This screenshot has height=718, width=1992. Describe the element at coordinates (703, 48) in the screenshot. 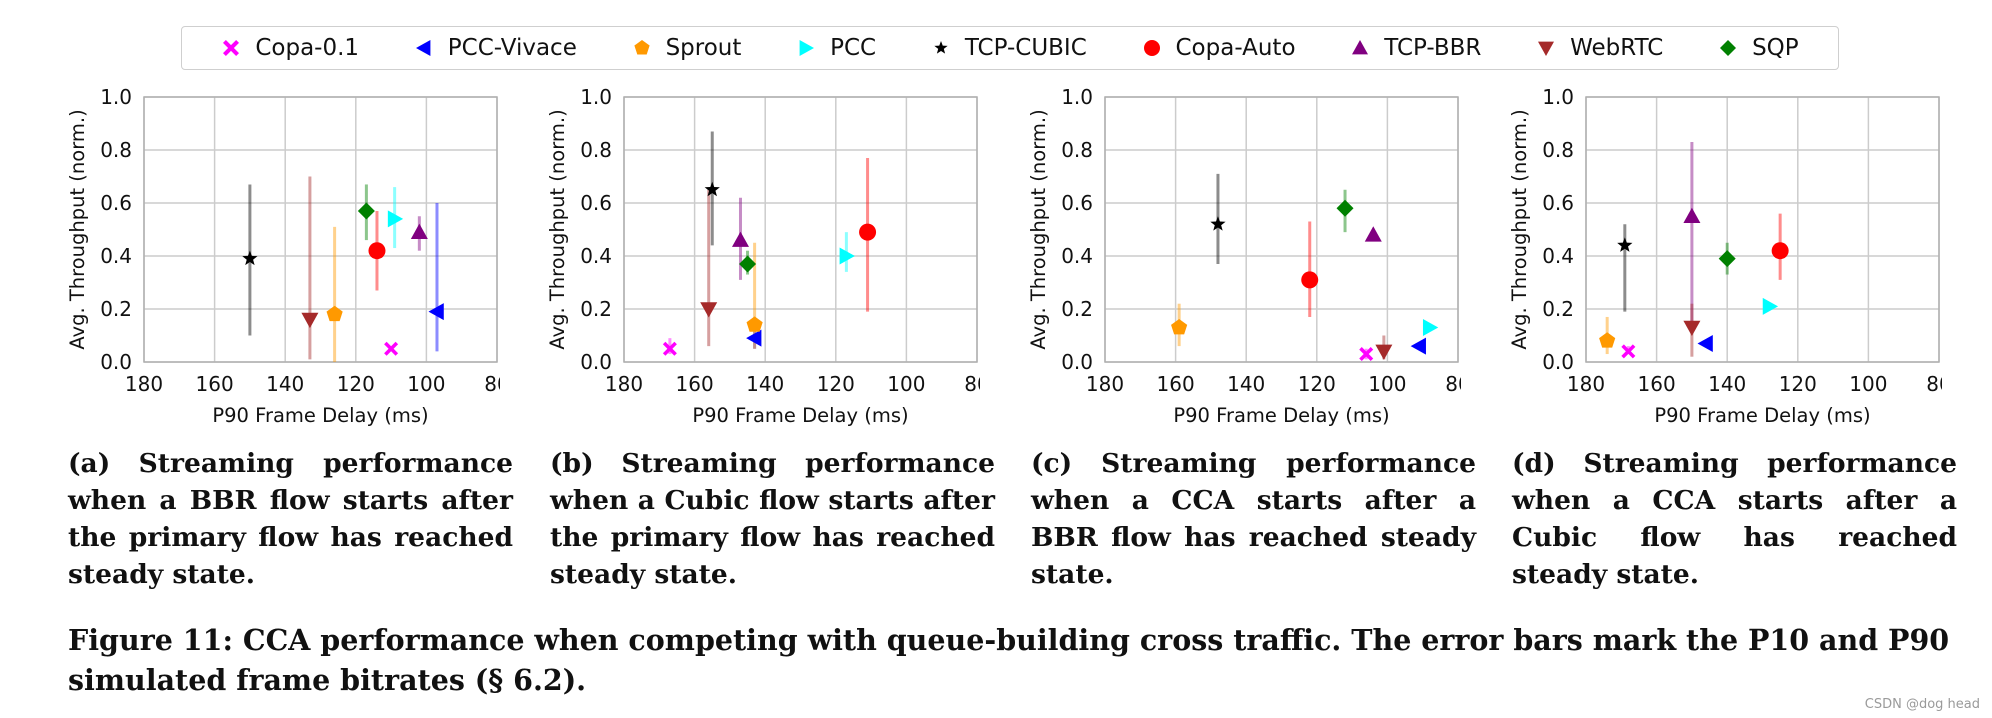

I see `legend-label: Sprout` at that location.